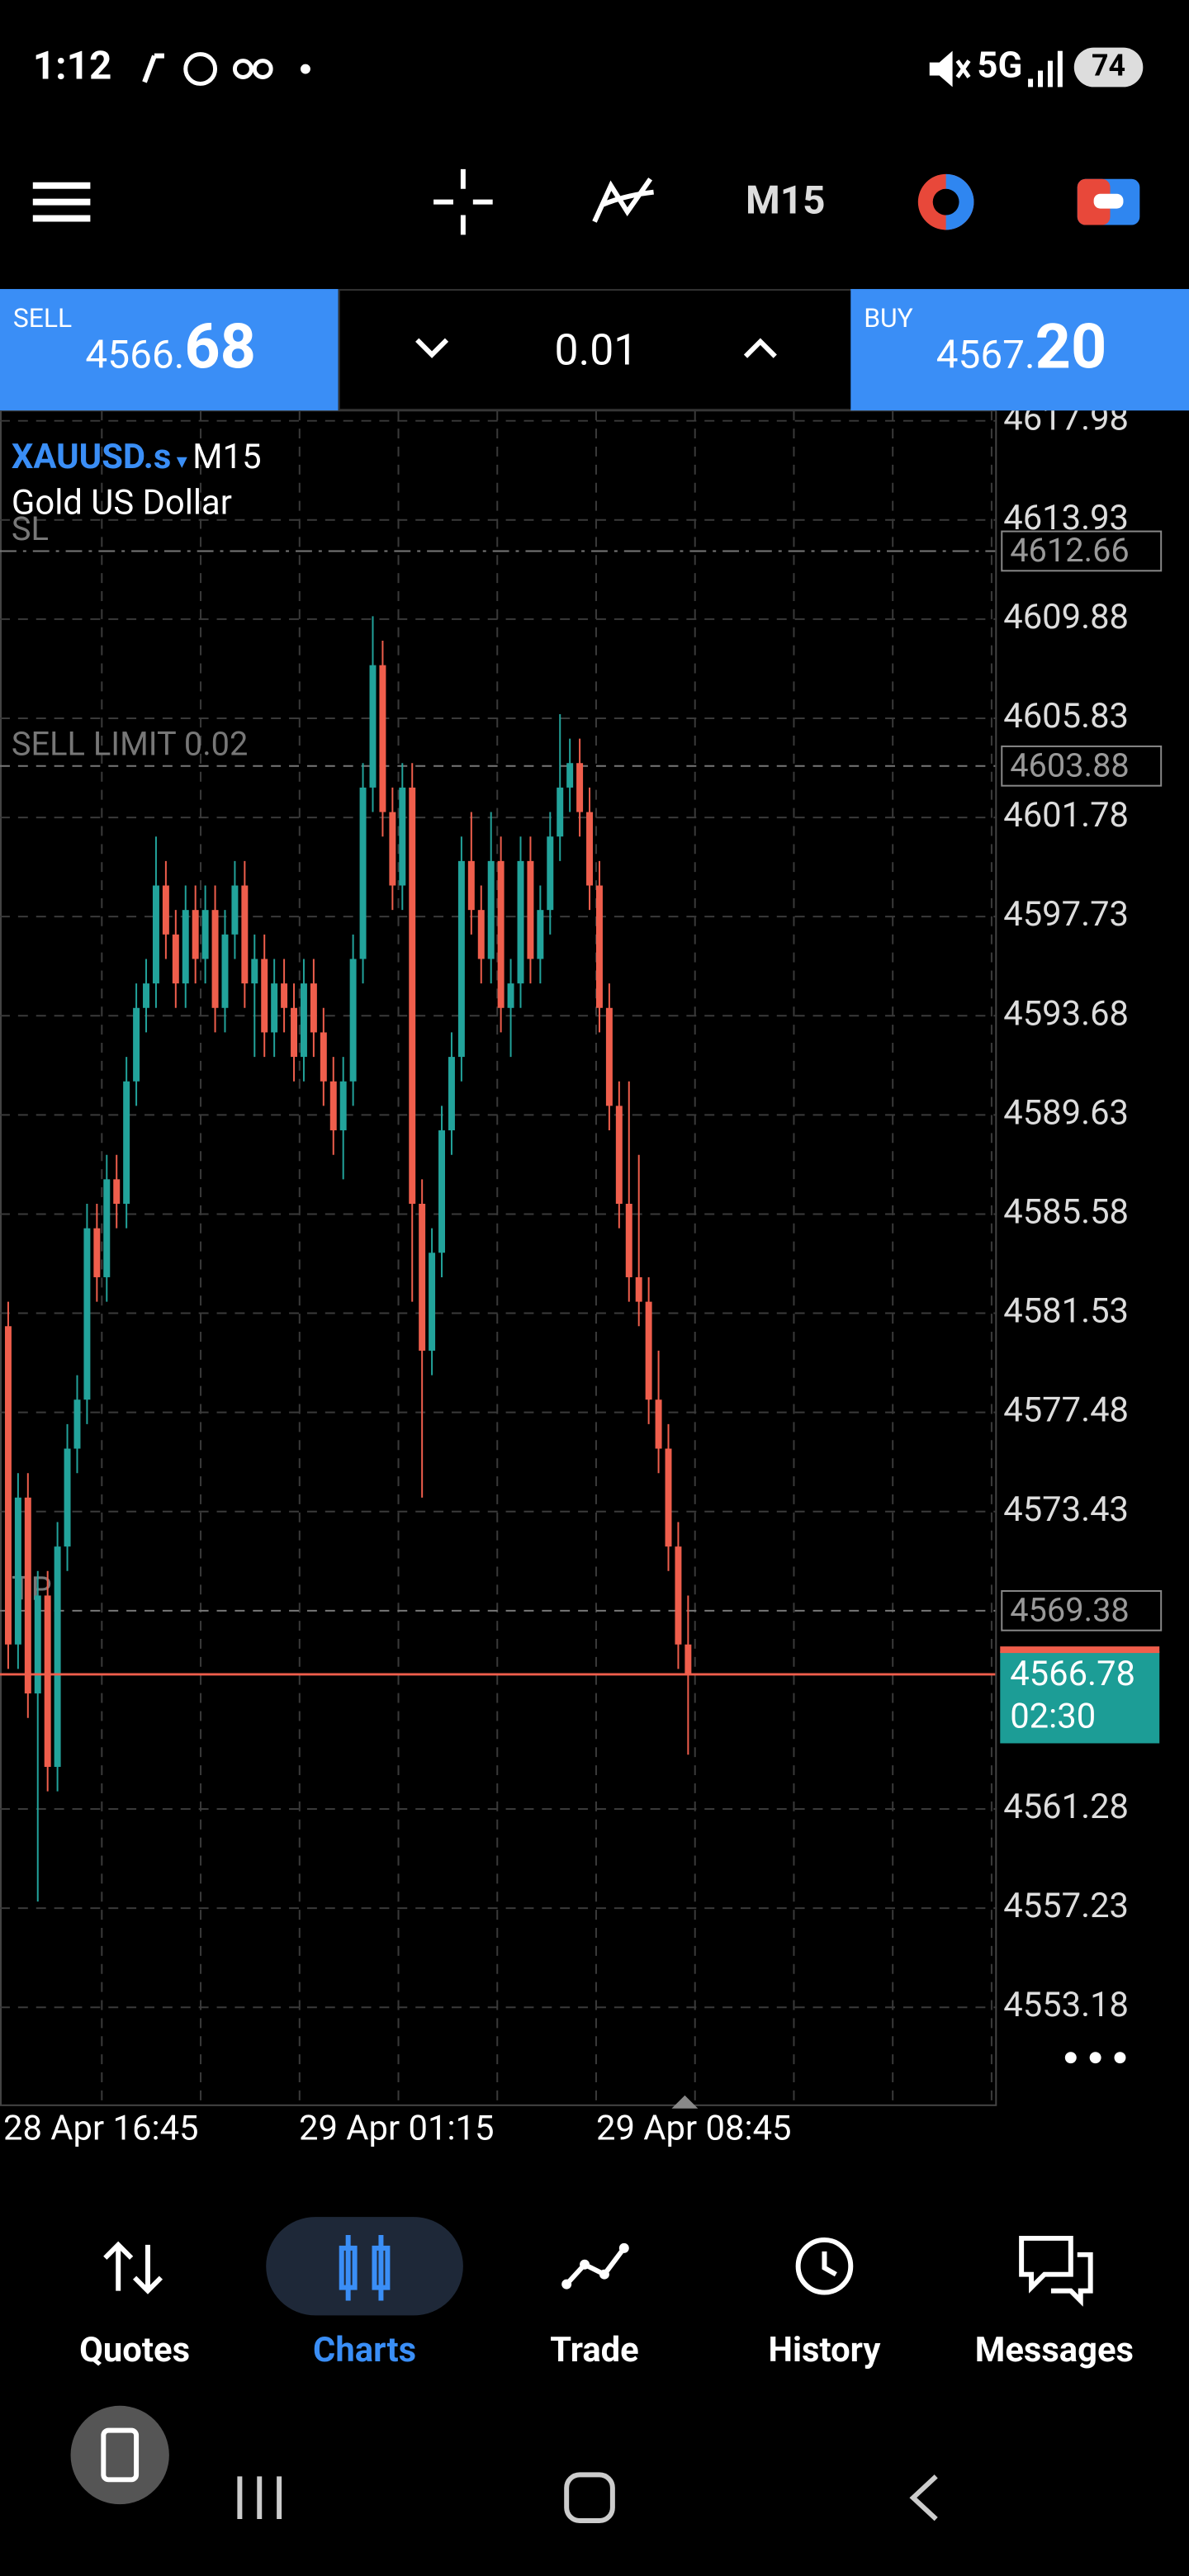 The height and width of the screenshot is (2576, 1189). Describe the element at coordinates (220, 348) in the screenshot. I see `sell-price-large: 68` at that location.